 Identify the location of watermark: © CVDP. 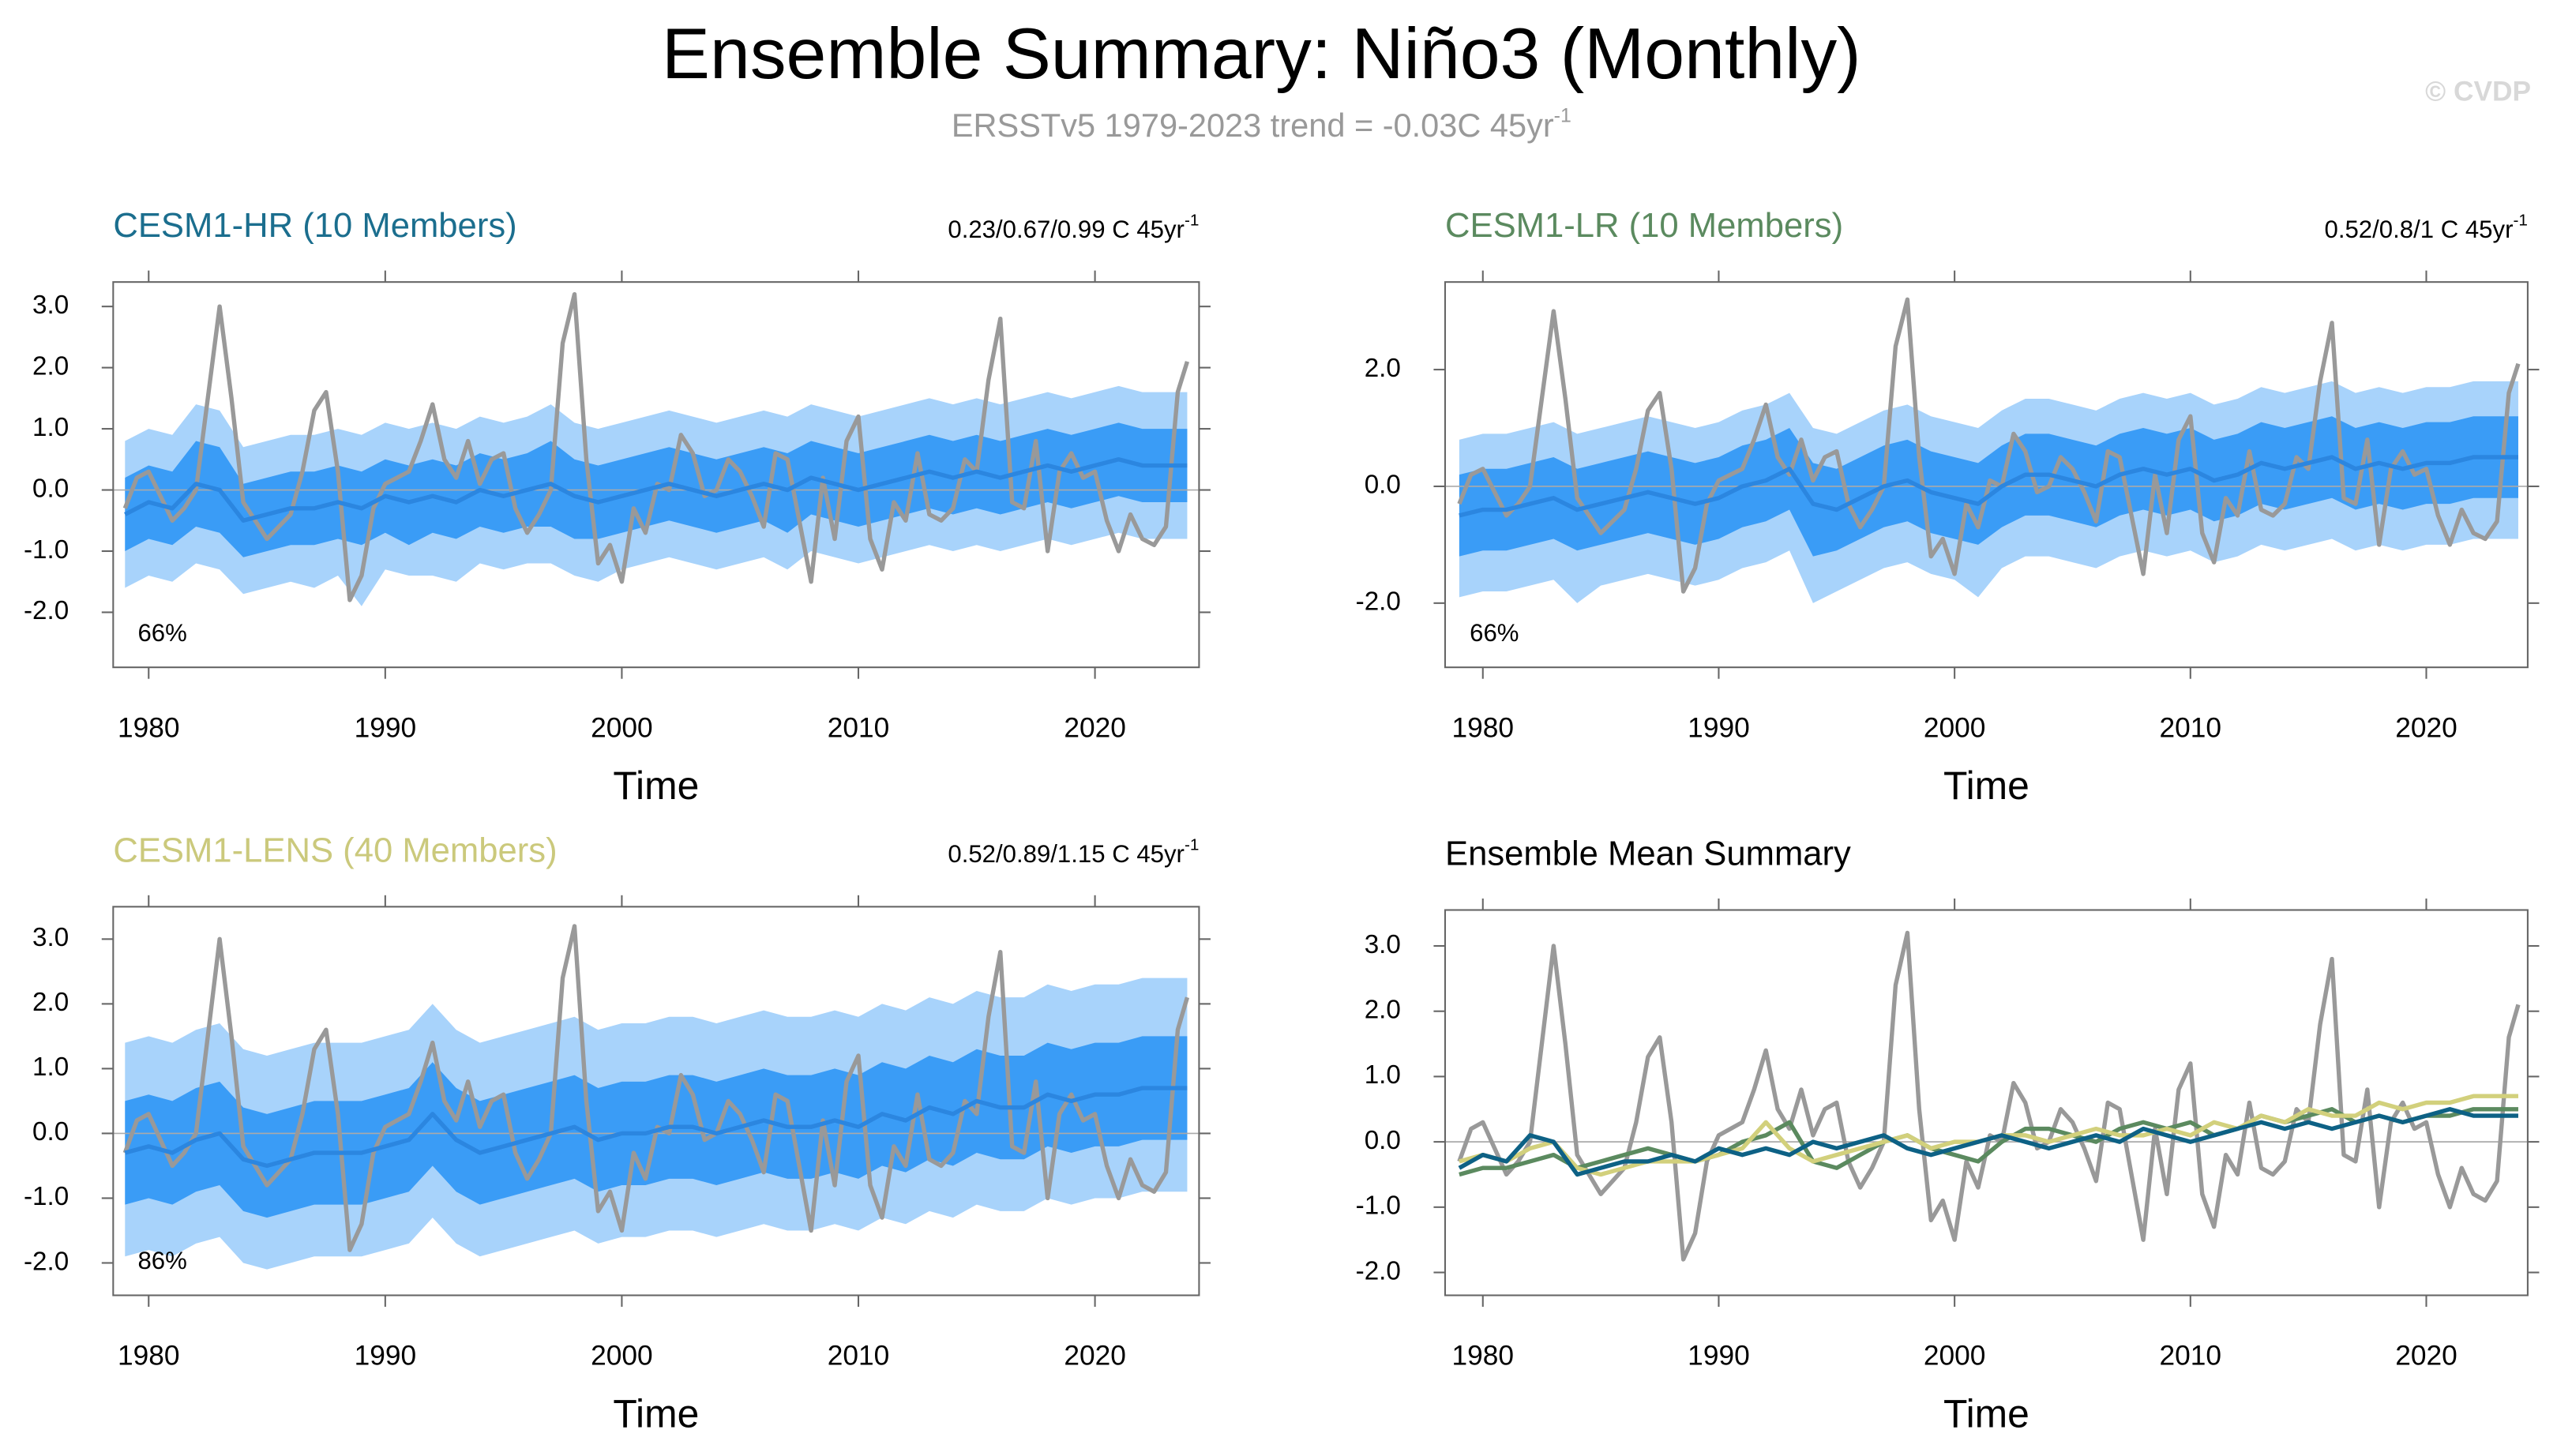
(2478, 92).